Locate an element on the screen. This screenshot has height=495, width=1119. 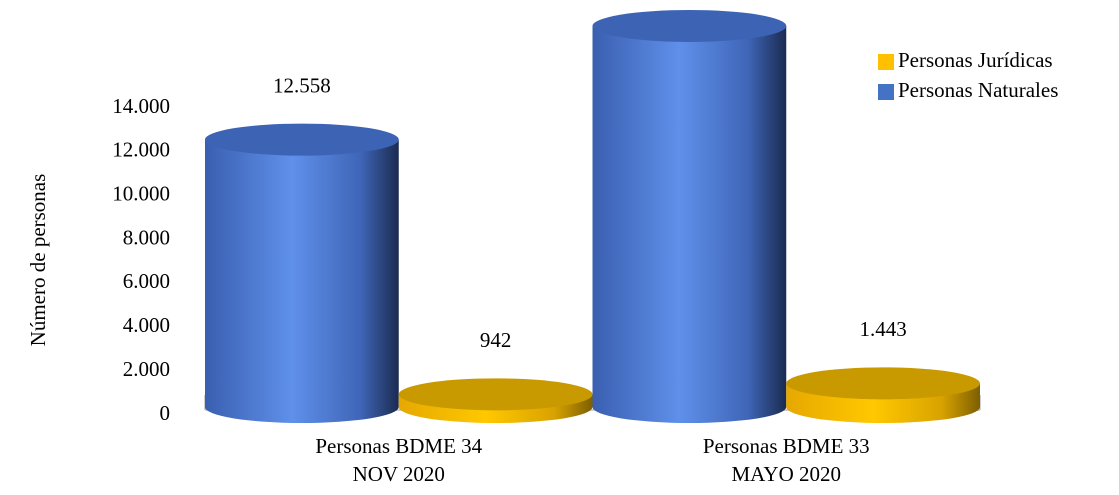
value-label: 1.443 is located at coordinates (883, 329).